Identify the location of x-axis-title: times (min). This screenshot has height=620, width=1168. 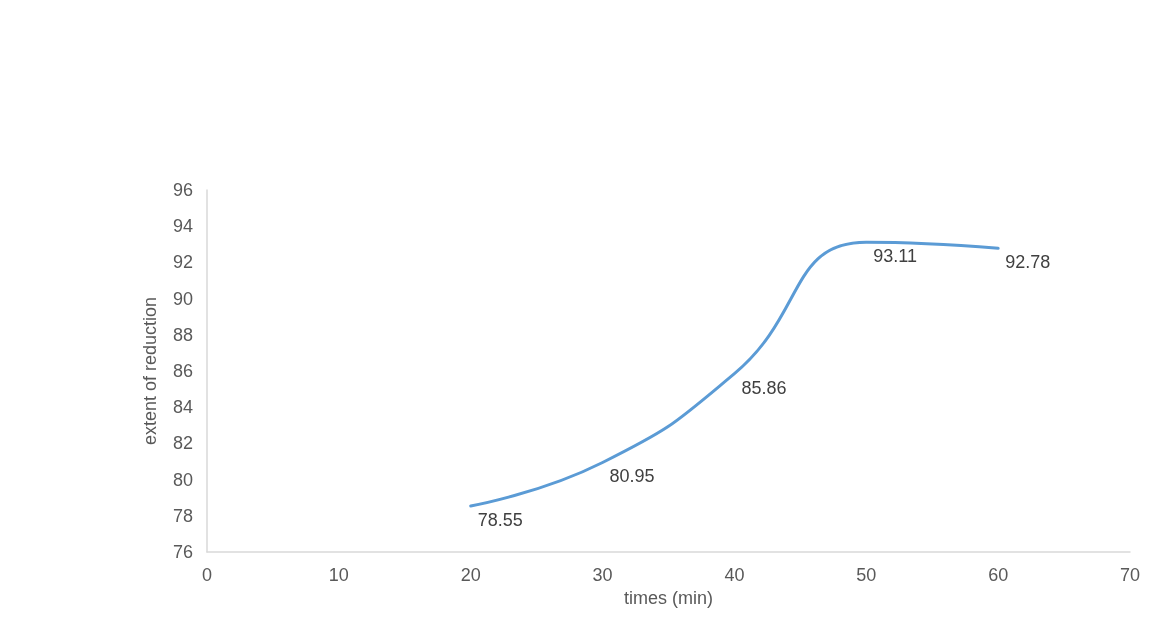
(668, 598).